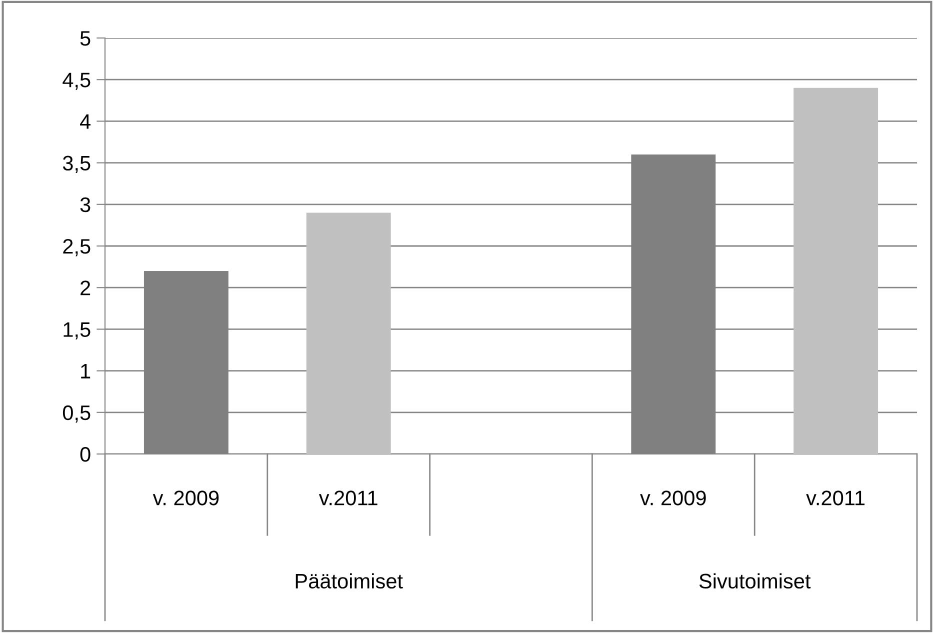 The height and width of the screenshot is (633, 934). I want to click on y-tick-label: 4, so click(85, 121).